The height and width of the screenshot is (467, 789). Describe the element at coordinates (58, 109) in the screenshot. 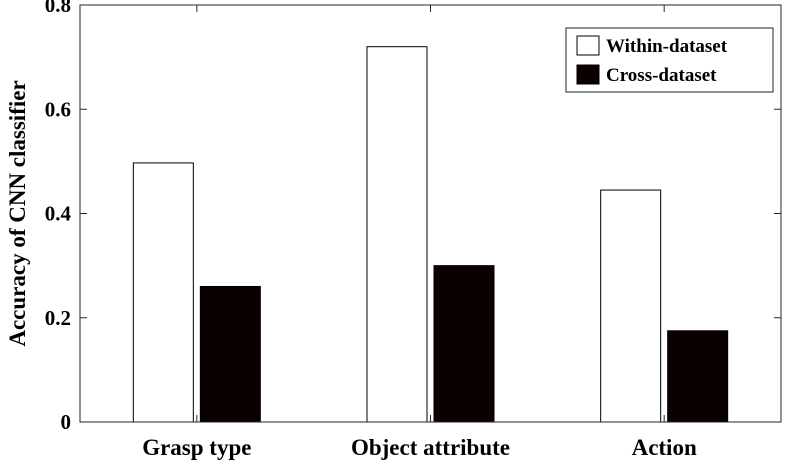

I see `y-tick-label-3: 0.6` at that location.